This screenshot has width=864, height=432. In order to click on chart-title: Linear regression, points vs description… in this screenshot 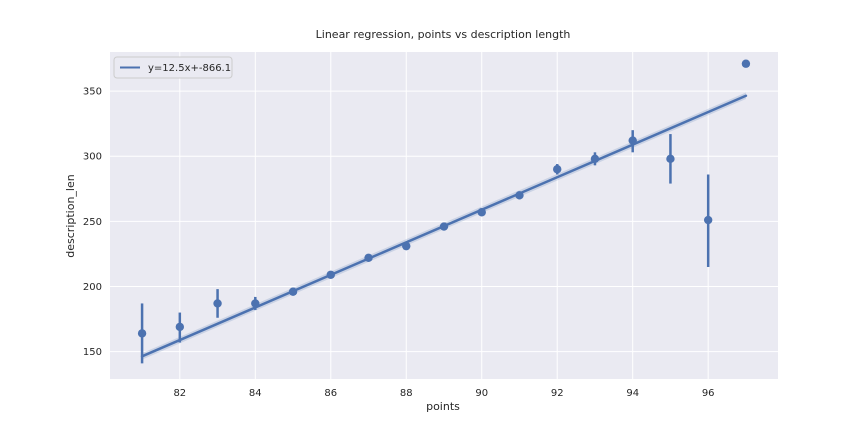, I will do `click(443, 34)`.